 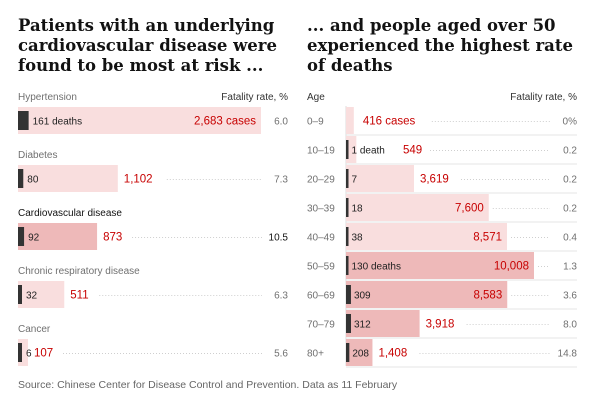 What do you see at coordinates (43, 354) in the screenshot?
I see `left-cases-label: 107` at bounding box center [43, 354].